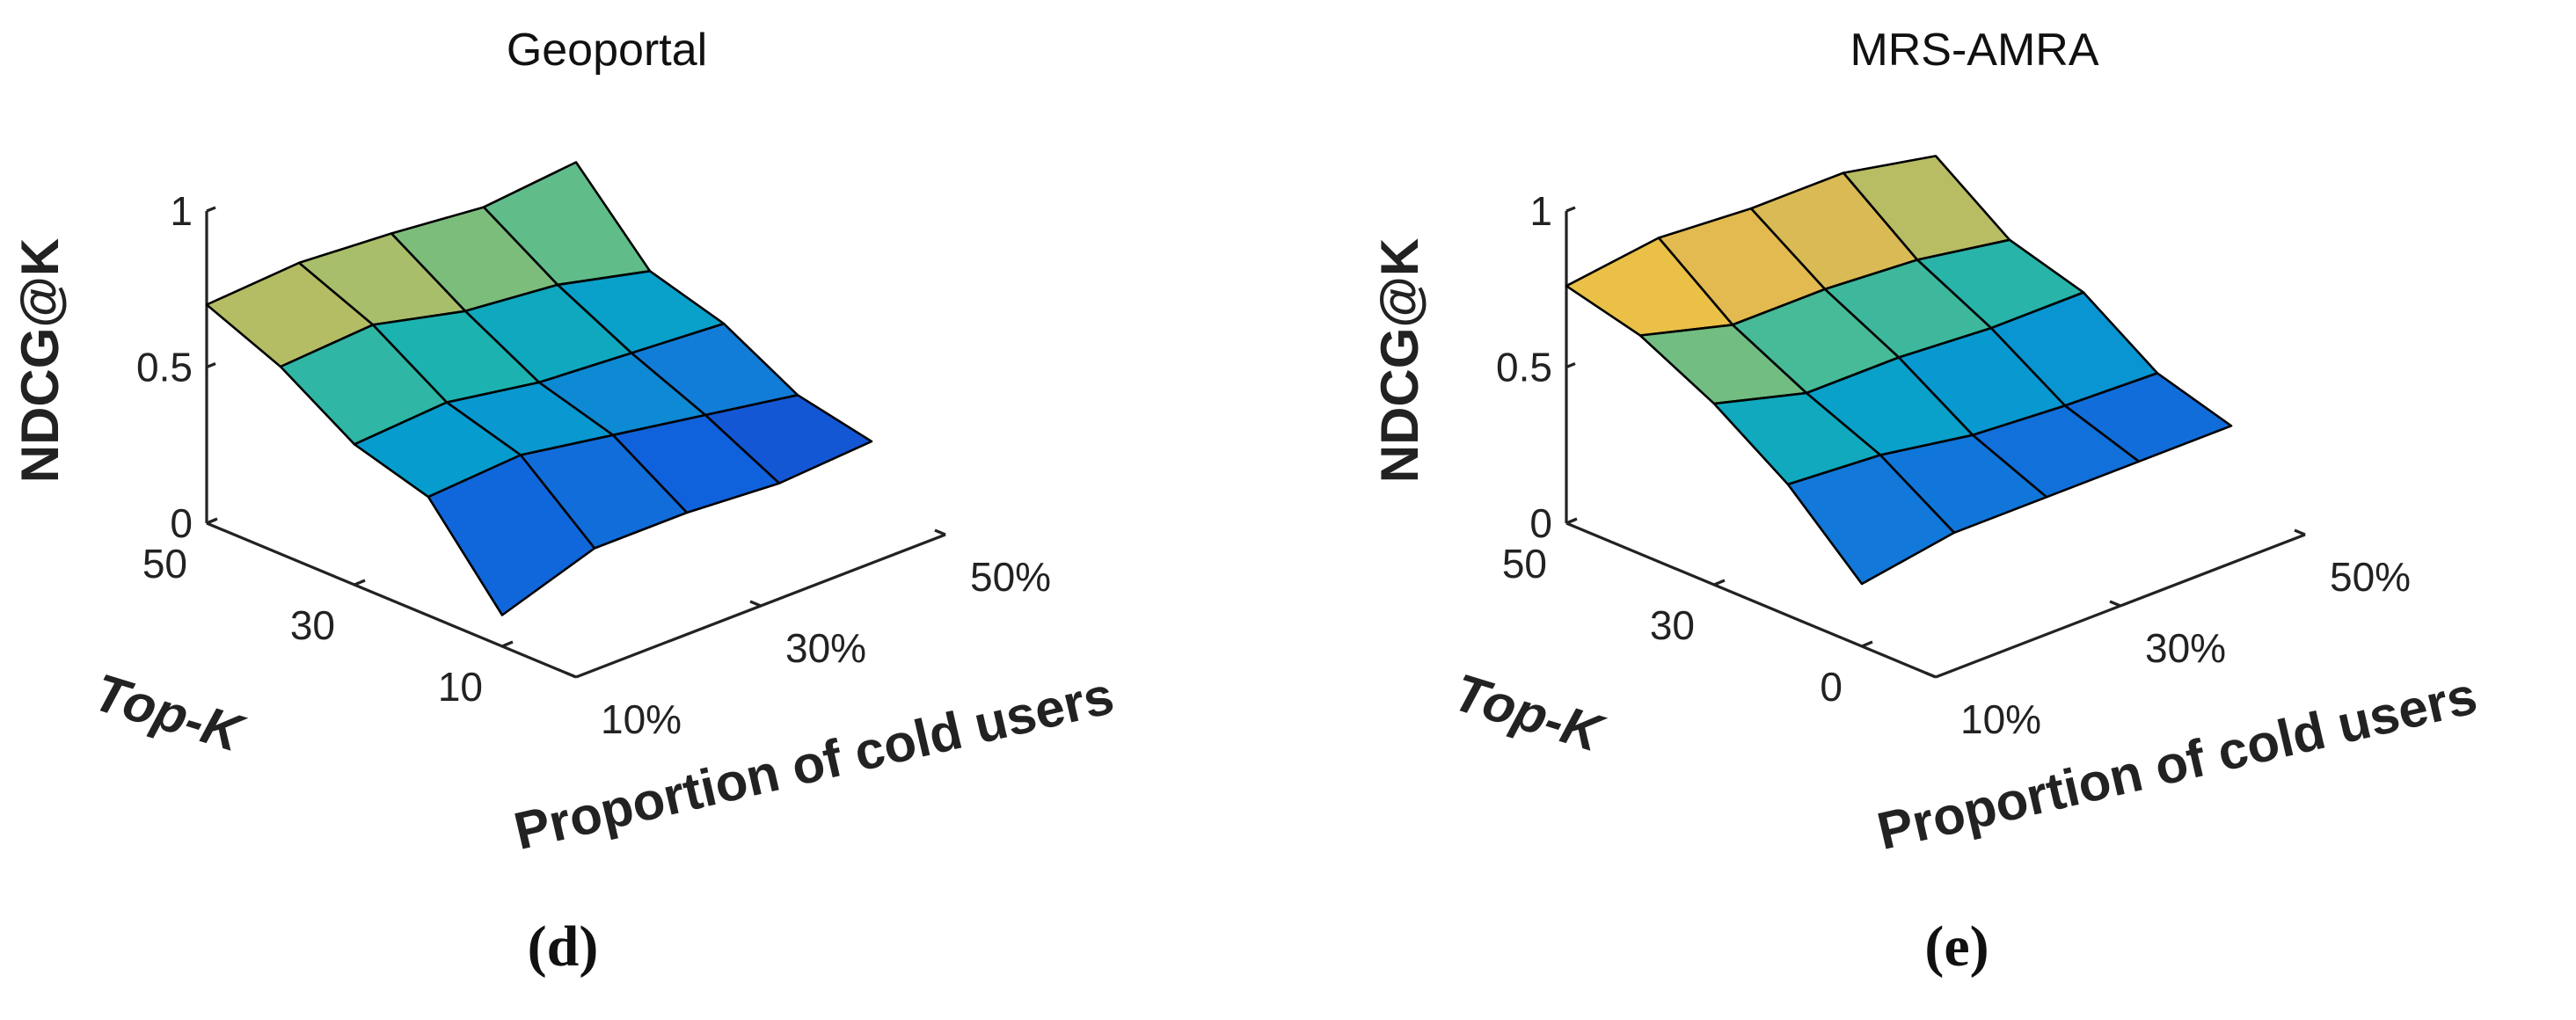  Describe the element at coordinates (1831, 687) in the screenshot. I see `y-tick-label: 0` at that location.